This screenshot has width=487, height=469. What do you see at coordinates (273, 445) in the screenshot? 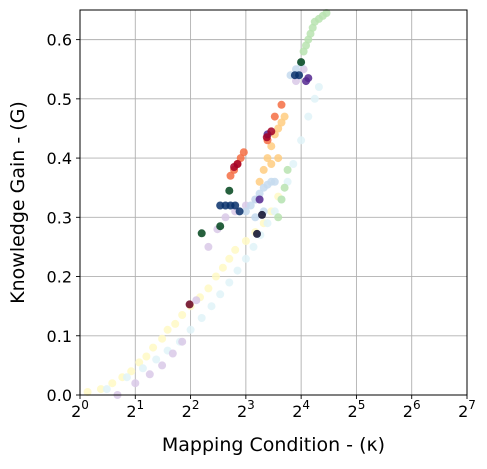
I see `x-axis-label: Mapping Condition - (κ)` at bounding box center [273, 445].